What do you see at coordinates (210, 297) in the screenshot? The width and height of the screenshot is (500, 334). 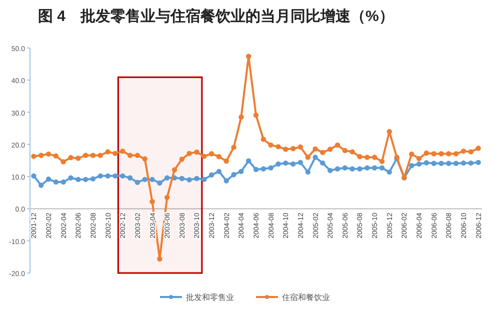 I see `legend-label: 批发和零售业` at bounding box center [210, 297].